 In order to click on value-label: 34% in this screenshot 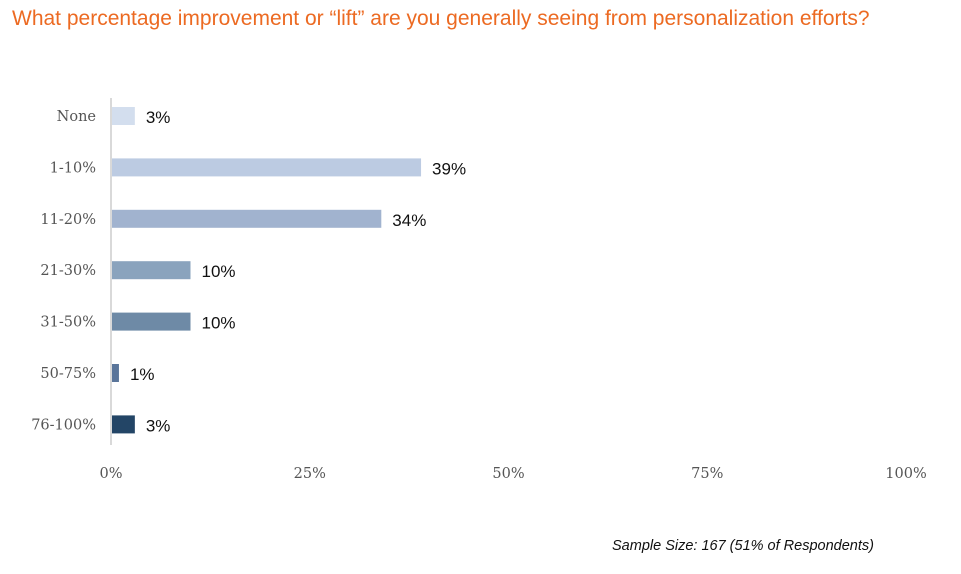, I will do `click(409, 220)`.